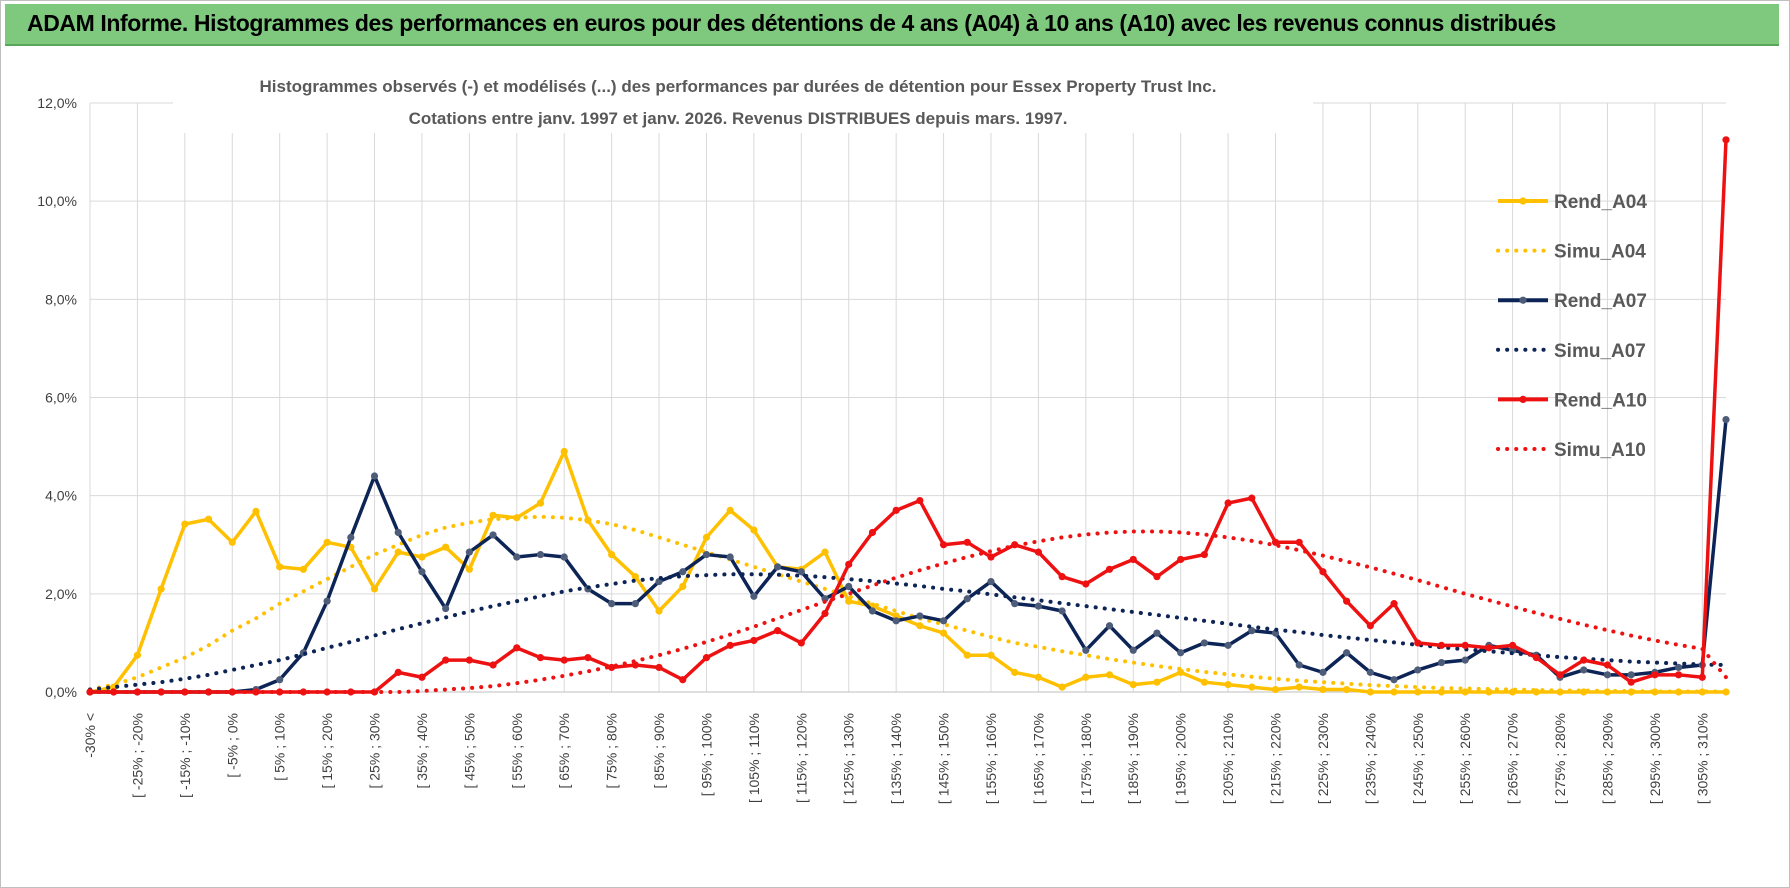 Image resolution: width=1790 pixels, height=888 pixels. Describe the element at coordinates (743, 100) in the screenshot. I see `title-backdrop` at that location.